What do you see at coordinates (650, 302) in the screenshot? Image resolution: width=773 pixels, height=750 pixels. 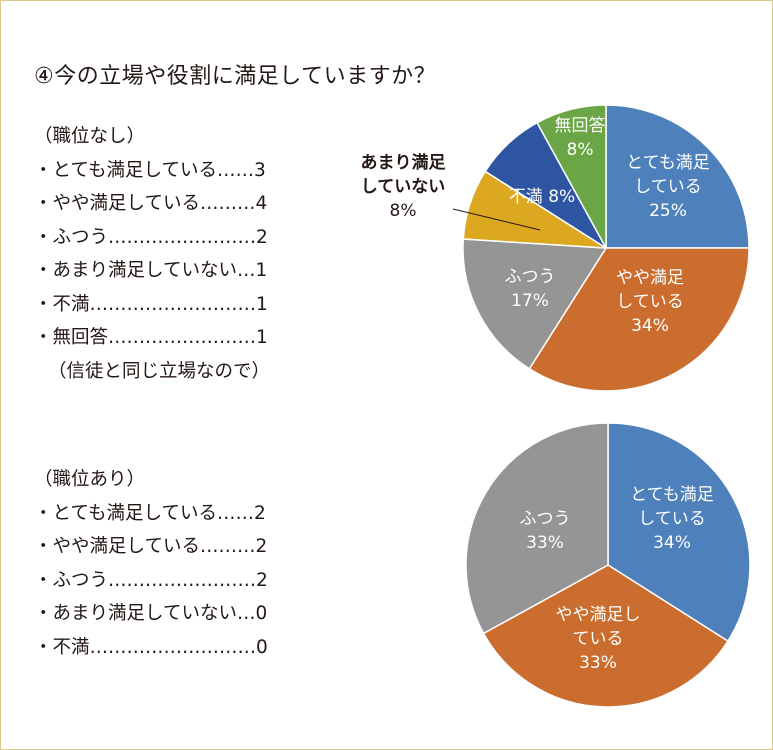 I see `data-label: やや満足している 34%` at bounding box center [650, 302].